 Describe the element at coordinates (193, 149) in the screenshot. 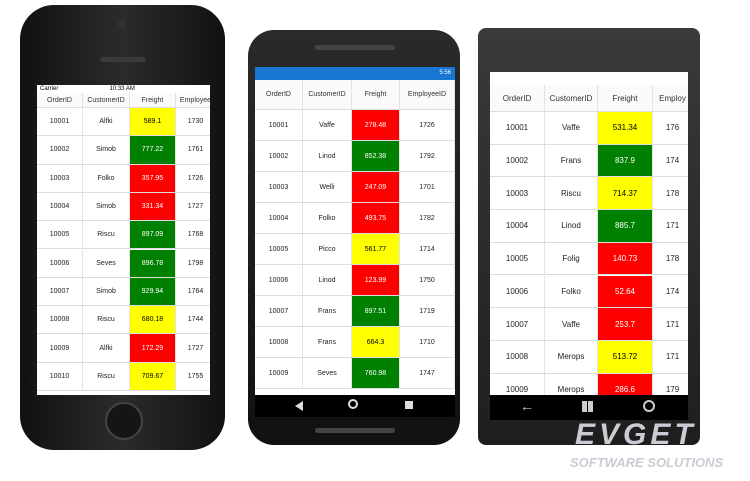

I see `cell: 1761` at that location.